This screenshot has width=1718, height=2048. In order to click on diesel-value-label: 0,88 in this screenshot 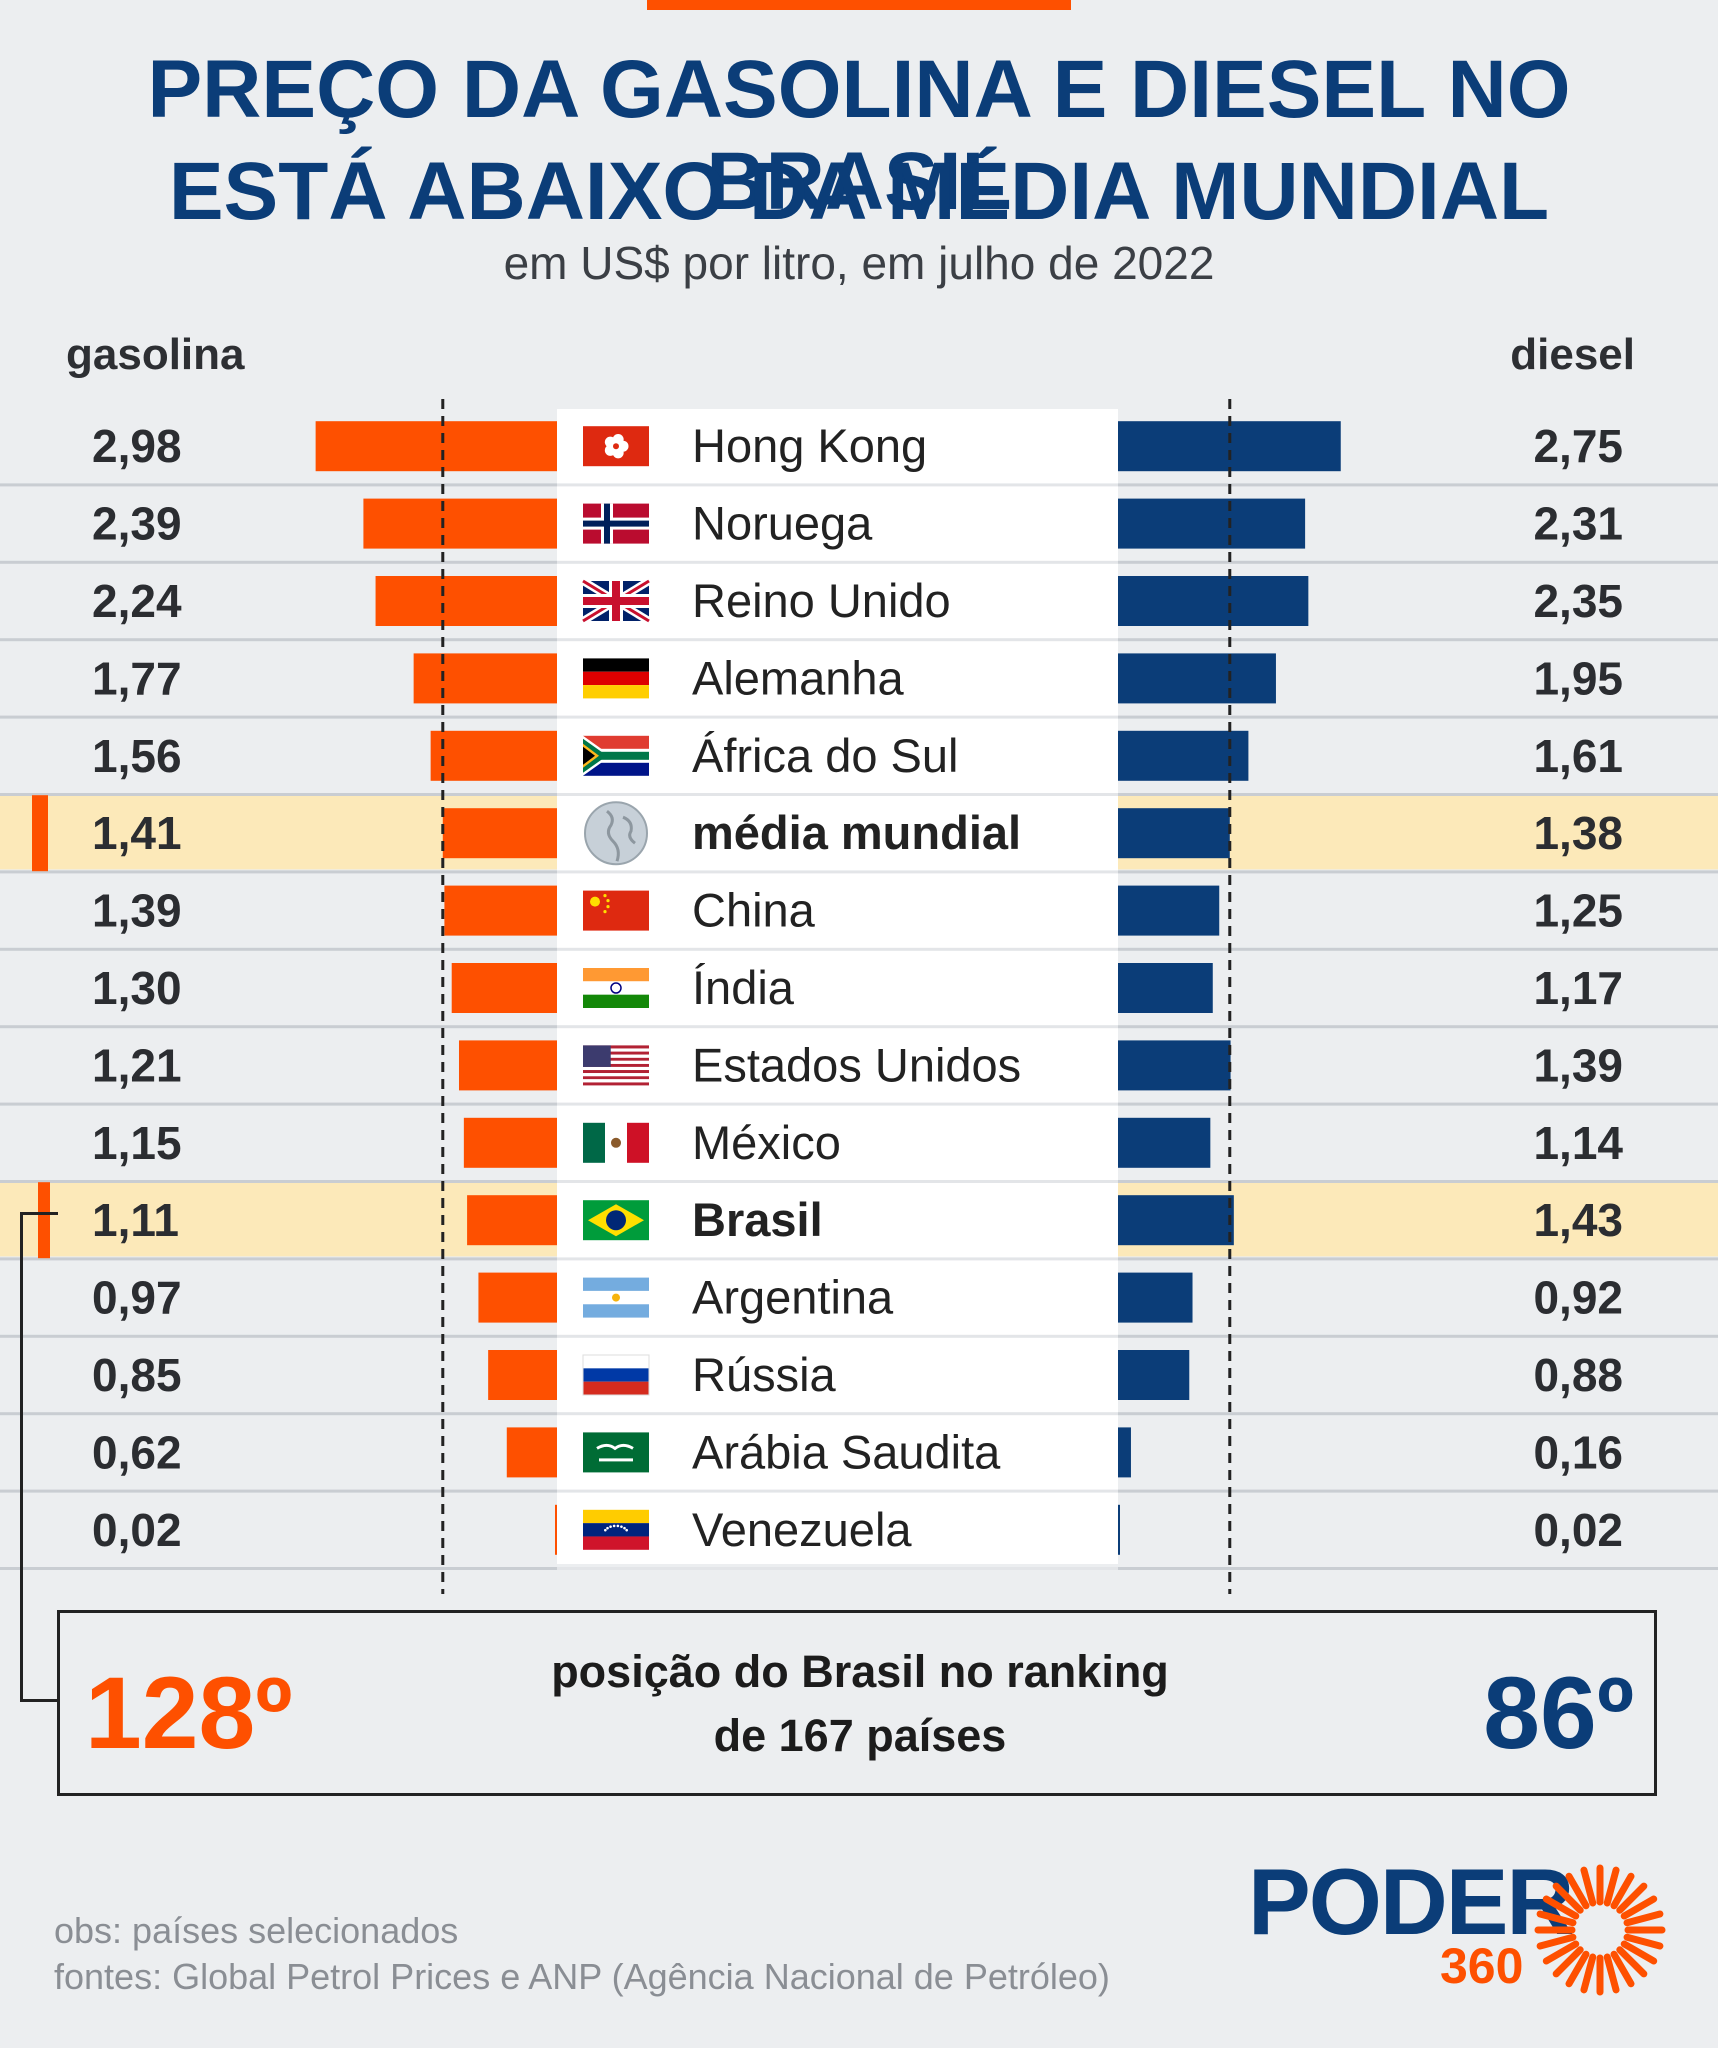, I will do `click(1578, 1375)`.